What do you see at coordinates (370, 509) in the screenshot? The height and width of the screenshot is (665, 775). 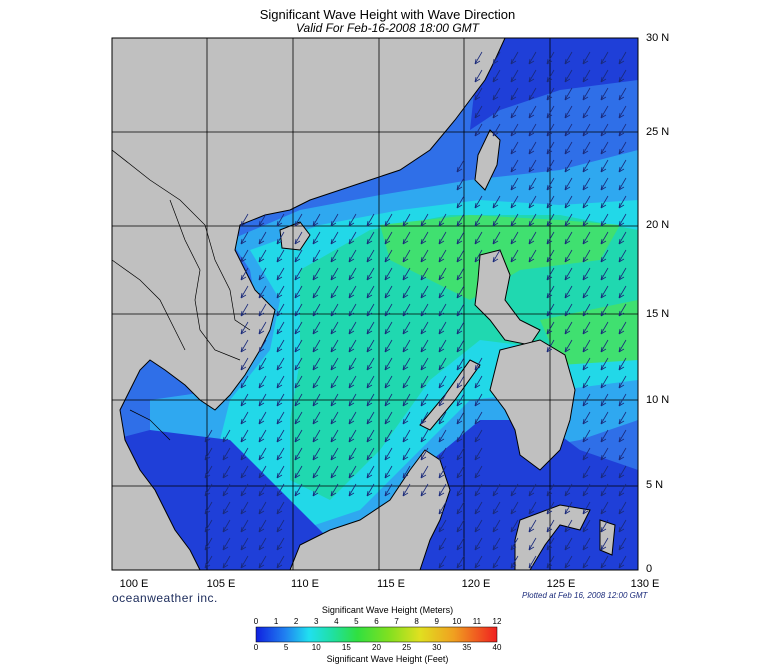 I see `land-borneo` at bounding box center [370, 509].